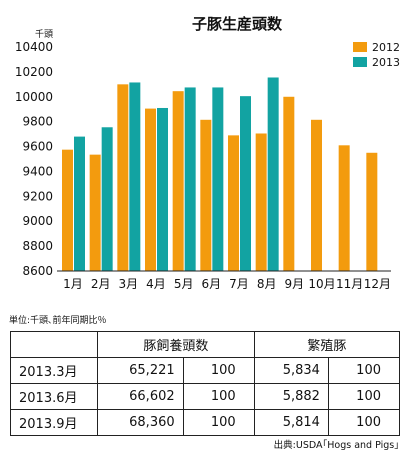 The image size is (411, 460). What do you see at coordinates (239, 284) in the screenshot?
I see `x-tick-label: 7月` at bounding box center [239, 284].